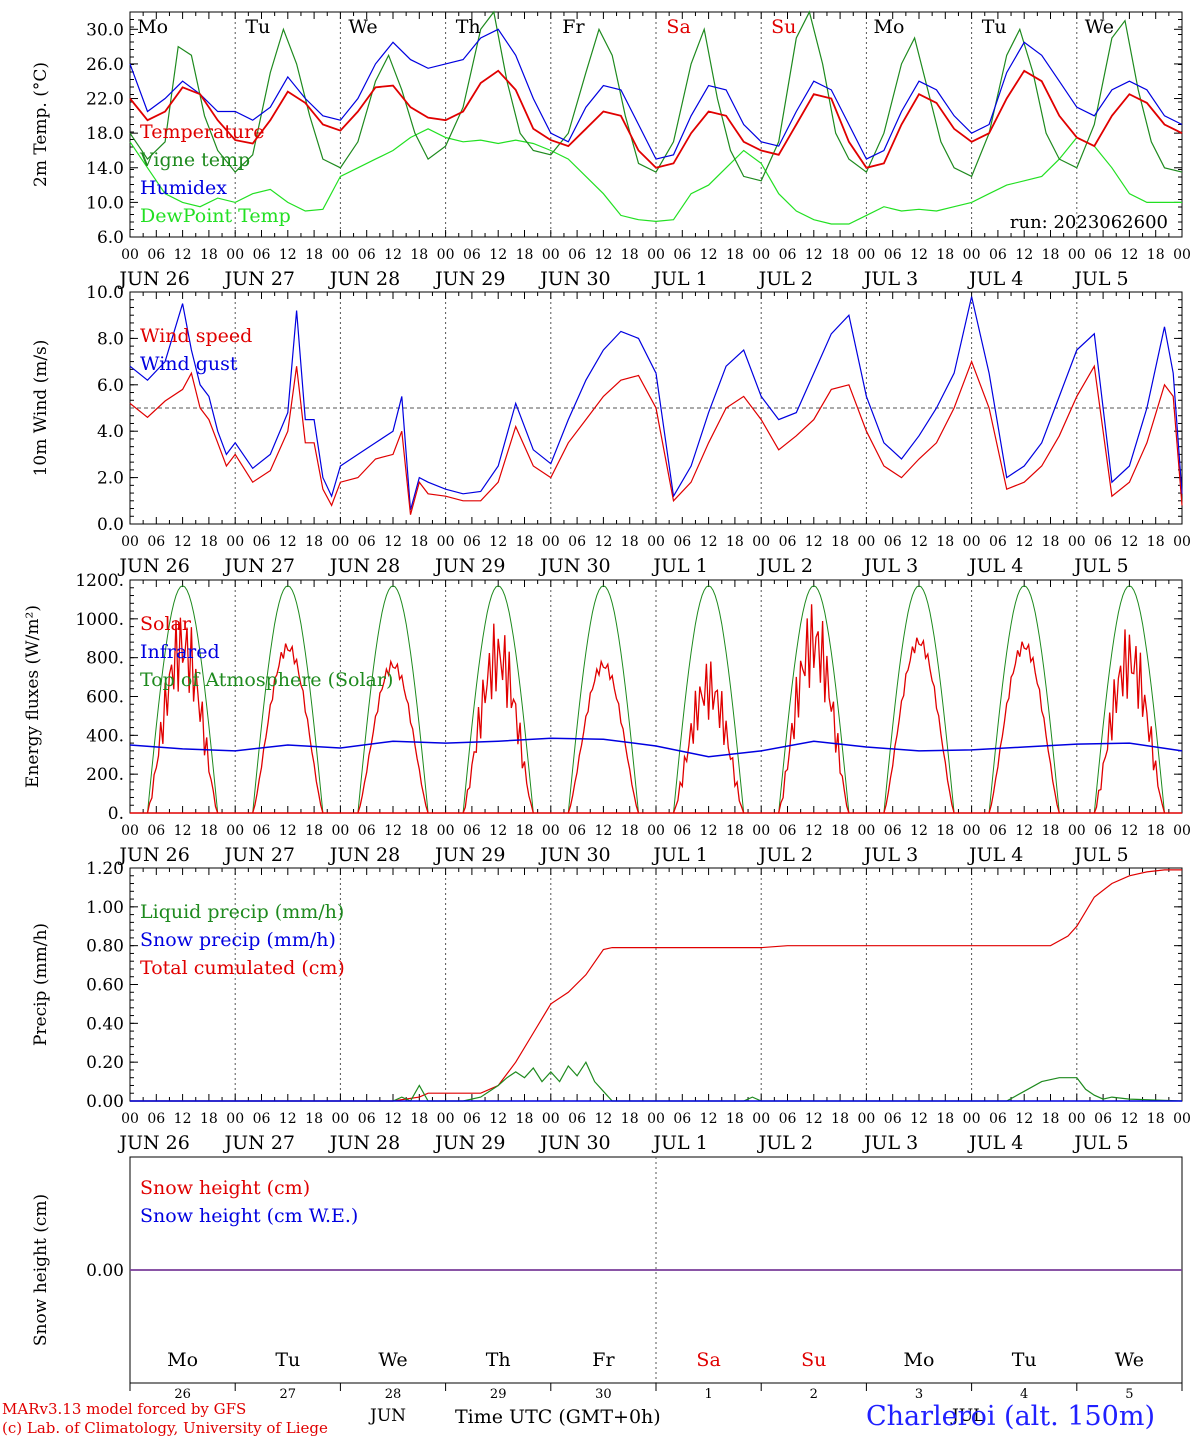  What do you see at coordinates (708, 1394) in the screenshot?
I see `day-number-label: 1` at bounding box center [708, 1394].